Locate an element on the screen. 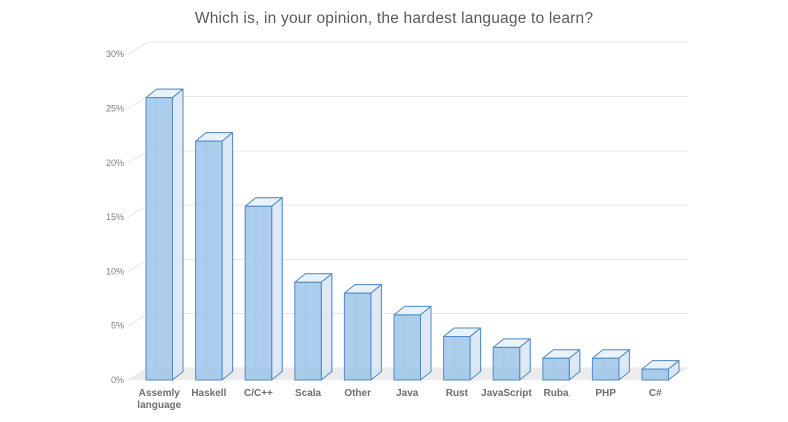 This screenshot has width=788, height=422. bar-scala: Scala is located at coordinates (313, 336).